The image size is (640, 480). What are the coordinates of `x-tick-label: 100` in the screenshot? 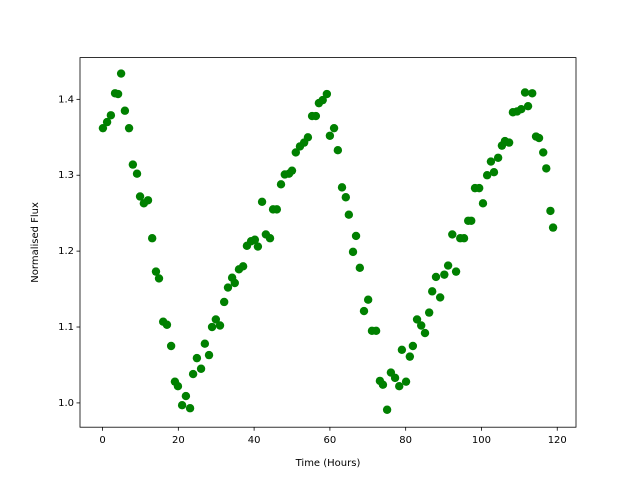 It's located at (481, 440).